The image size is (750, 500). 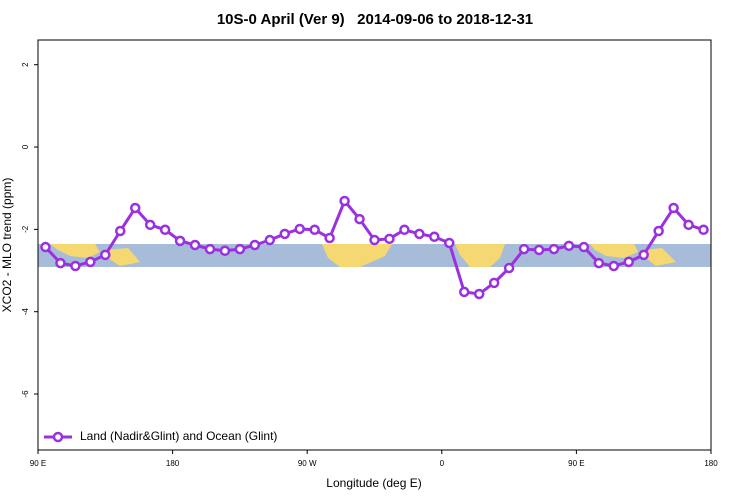 I want to click on x-tick-label: 0, so click(x=442, y=463).